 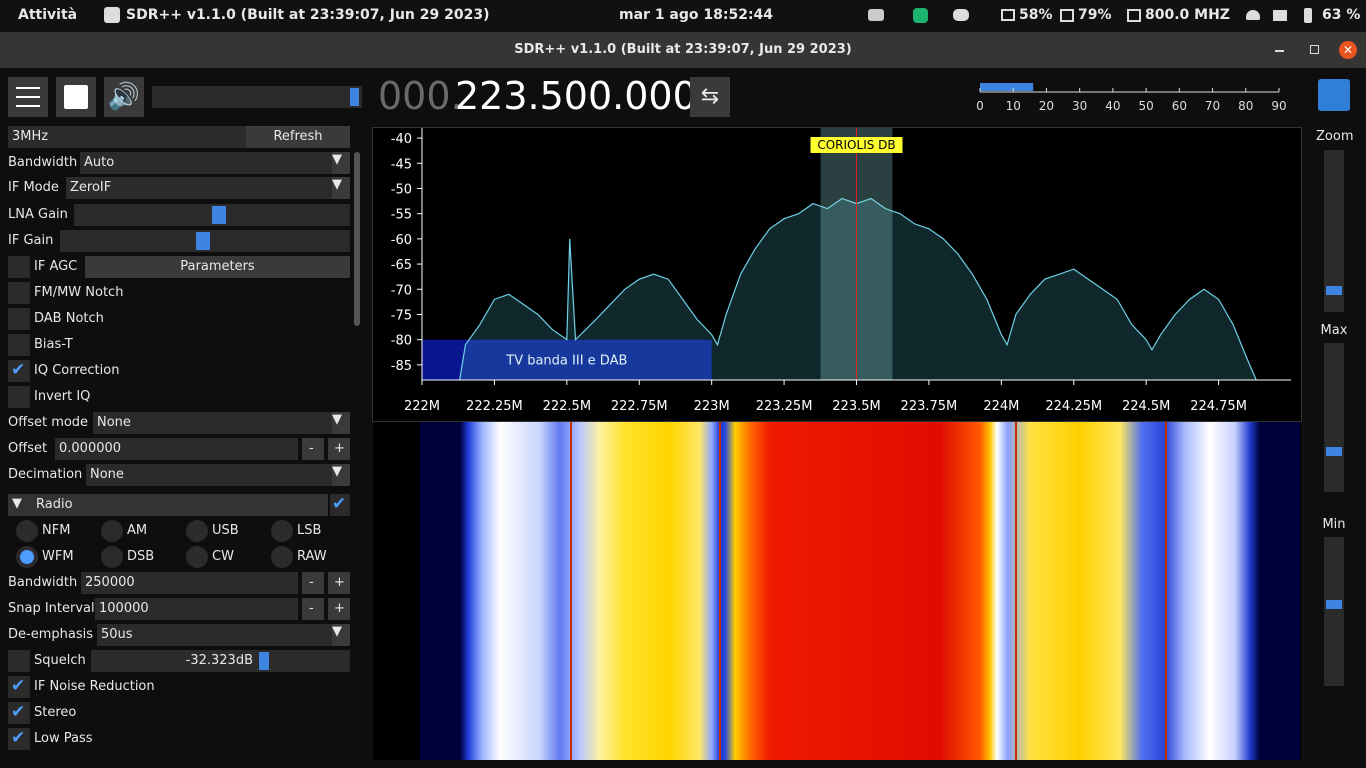 What do you see at coordinates (1131, 98) in the screenshot?
I see `snr-meter: 0 10 20 30 40 50 60 70 80 90` at bounding box center [1131, 98].